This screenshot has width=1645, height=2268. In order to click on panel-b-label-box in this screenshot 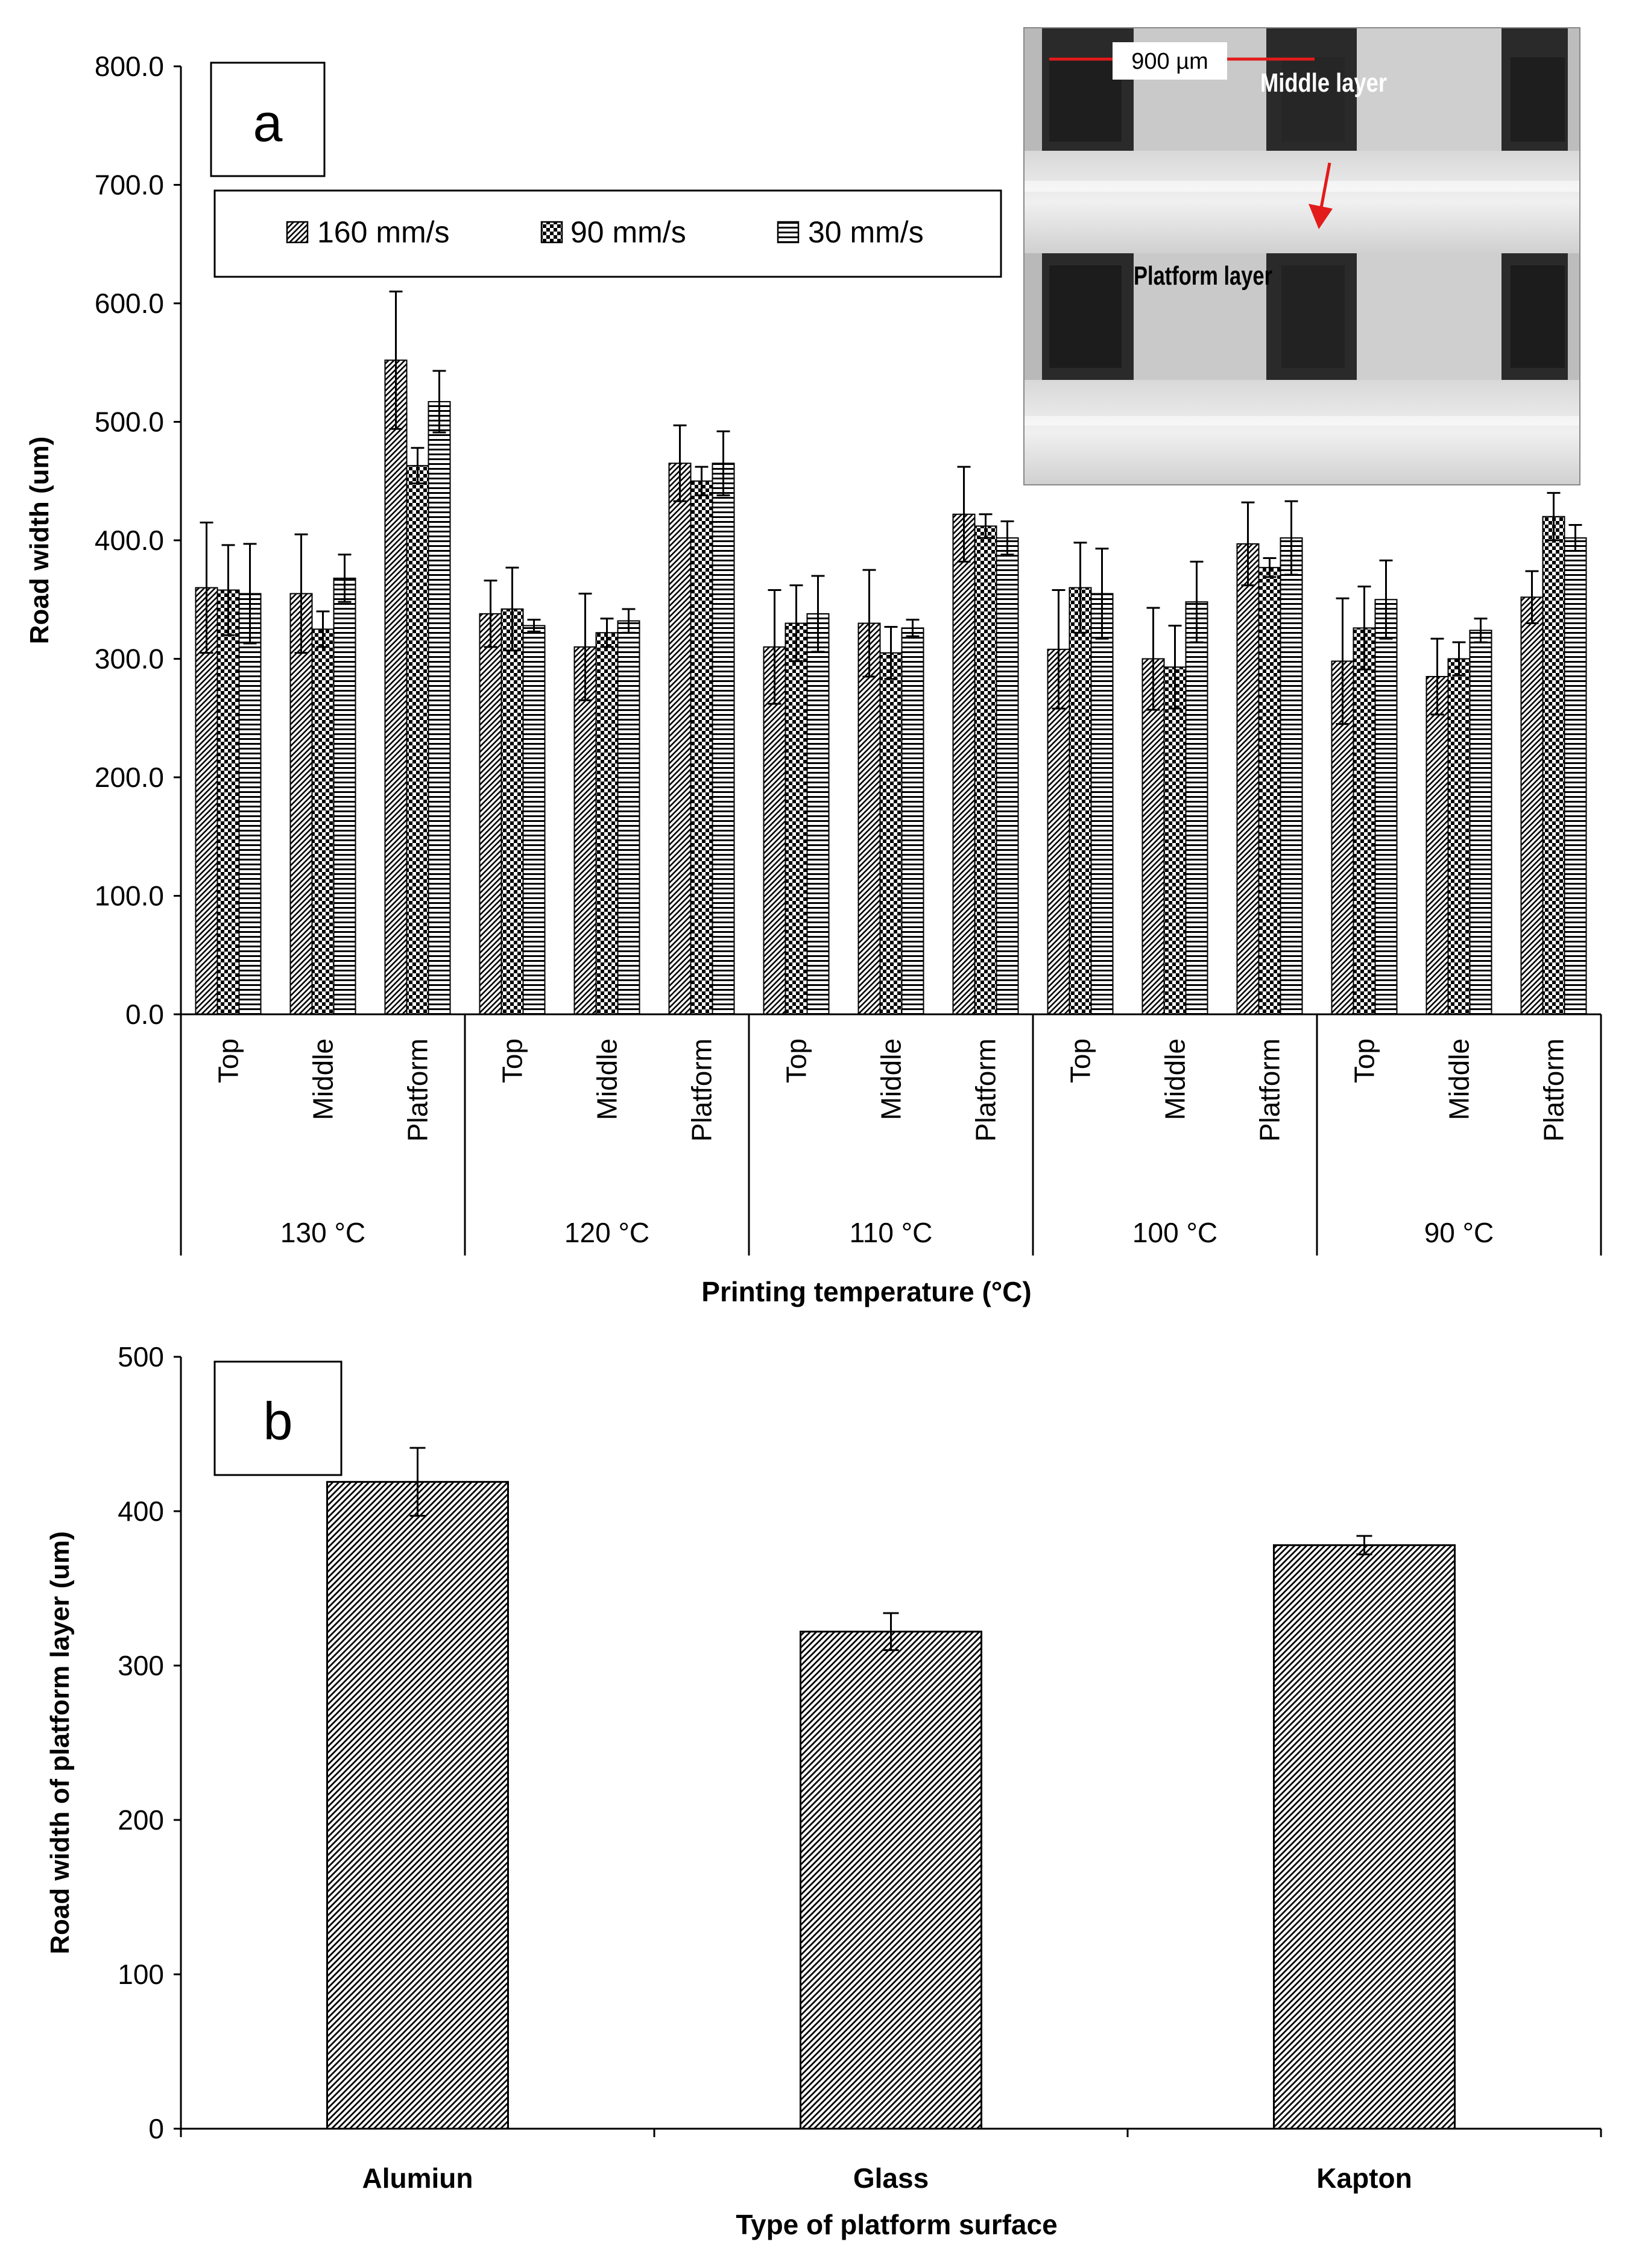, I will do `click(278, 1418)`.